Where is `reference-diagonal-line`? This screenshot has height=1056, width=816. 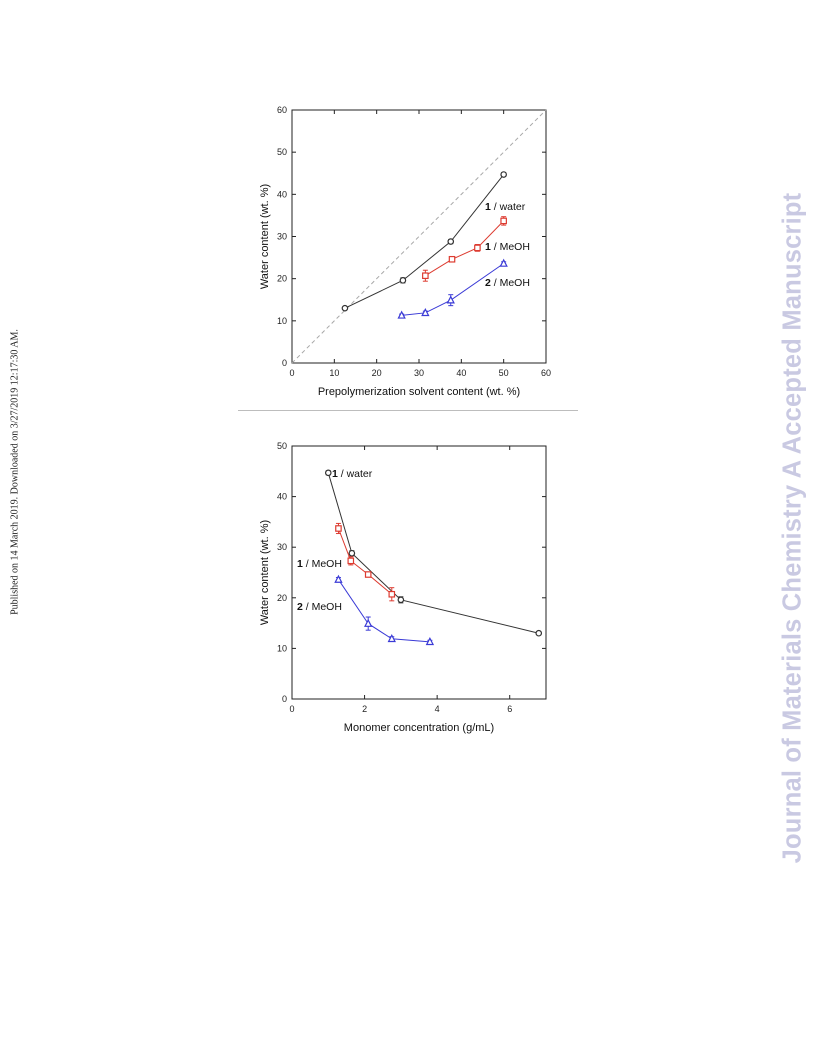
reference-diagonal-line is located at coordinates (419, 236).